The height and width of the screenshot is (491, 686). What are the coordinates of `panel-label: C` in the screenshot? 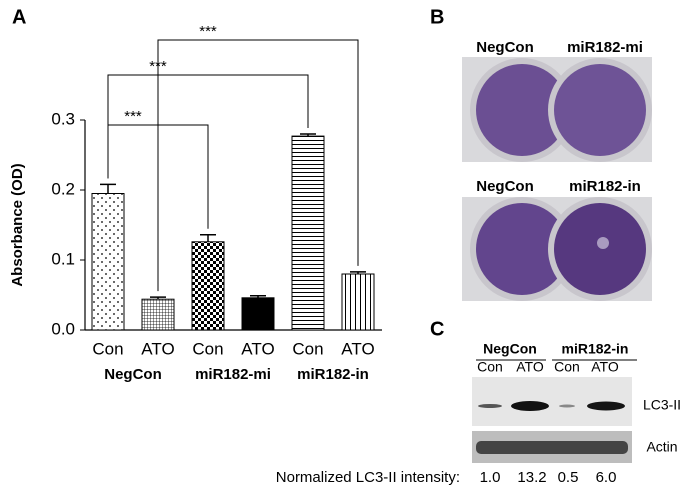 It's located at (437, 329).